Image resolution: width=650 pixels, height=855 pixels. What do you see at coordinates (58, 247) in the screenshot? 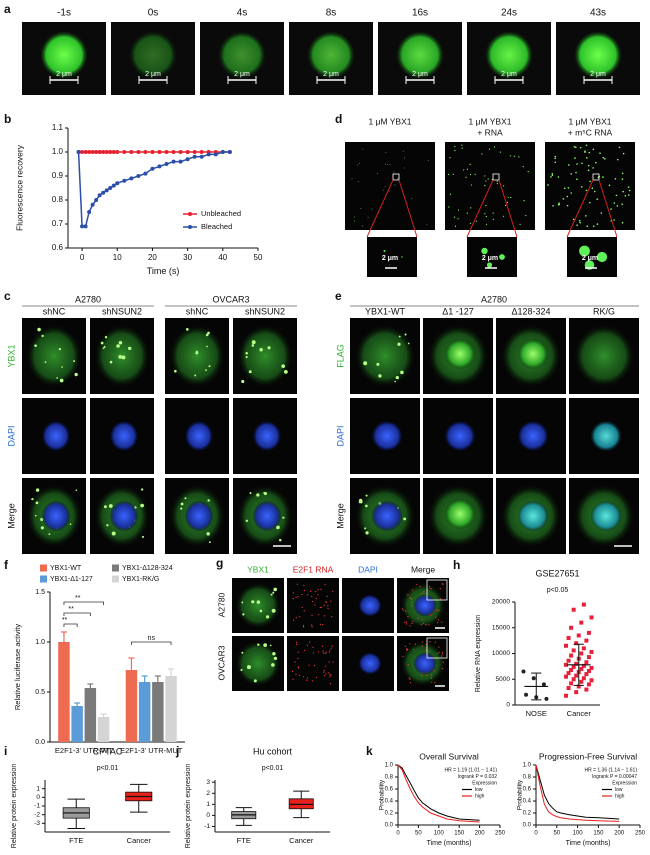
I see `y-tick-label: 0.6` at bounding box center [58, 247].